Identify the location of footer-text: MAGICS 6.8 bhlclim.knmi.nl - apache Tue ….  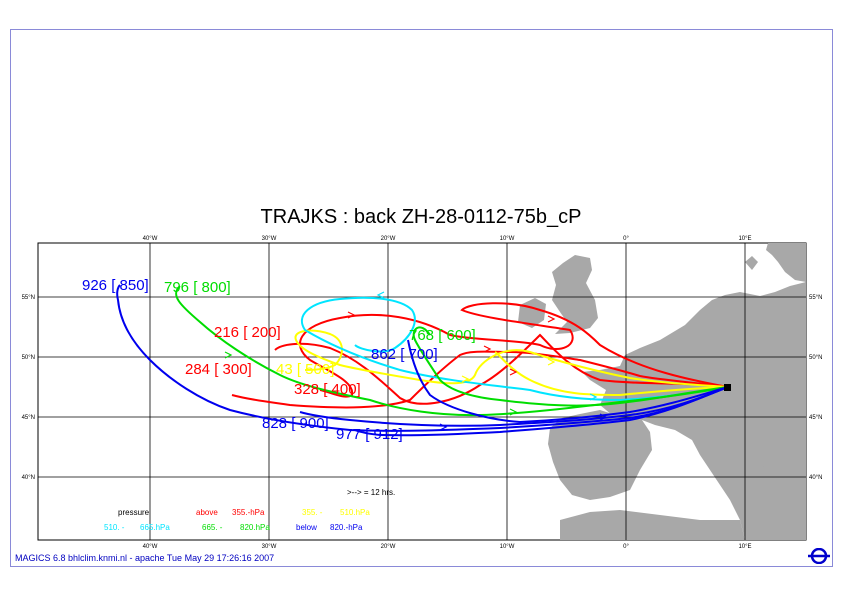
(145, 558).